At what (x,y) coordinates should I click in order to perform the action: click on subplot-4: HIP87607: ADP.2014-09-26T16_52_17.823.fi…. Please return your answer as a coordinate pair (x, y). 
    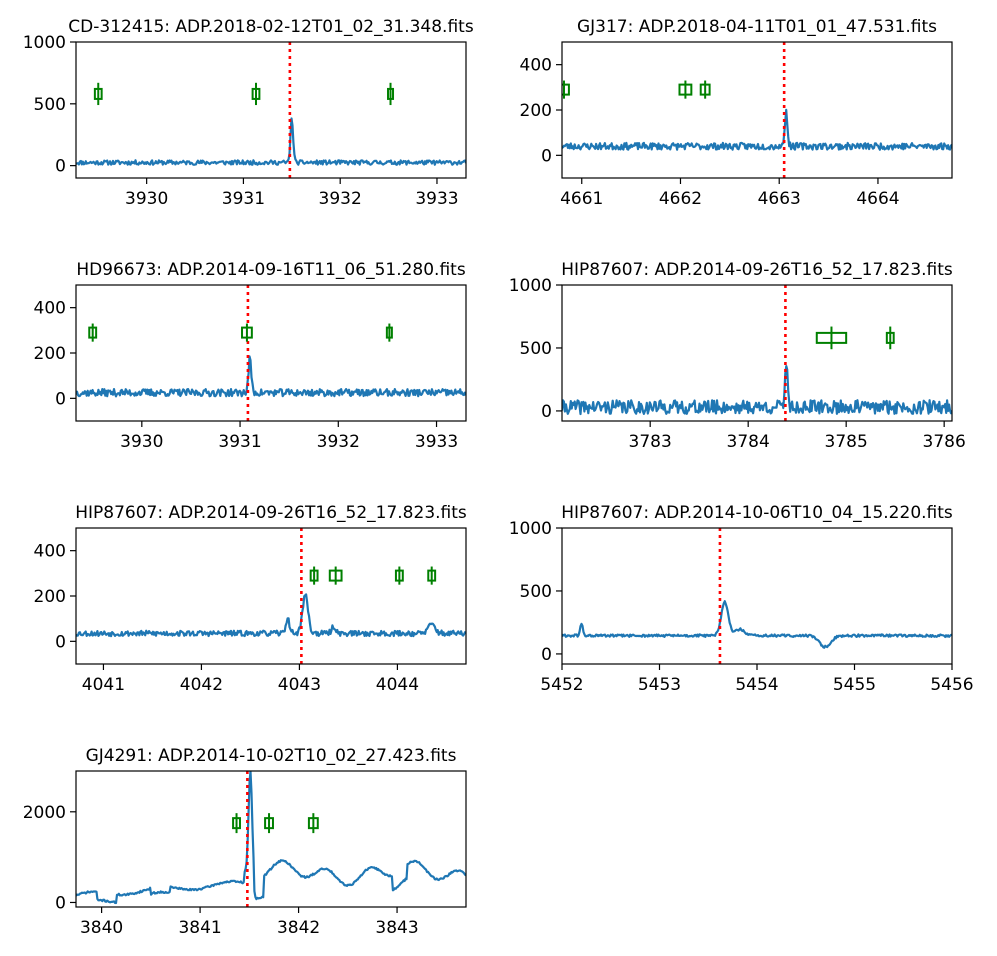
    Looking at the image, I should click on (737, 356).